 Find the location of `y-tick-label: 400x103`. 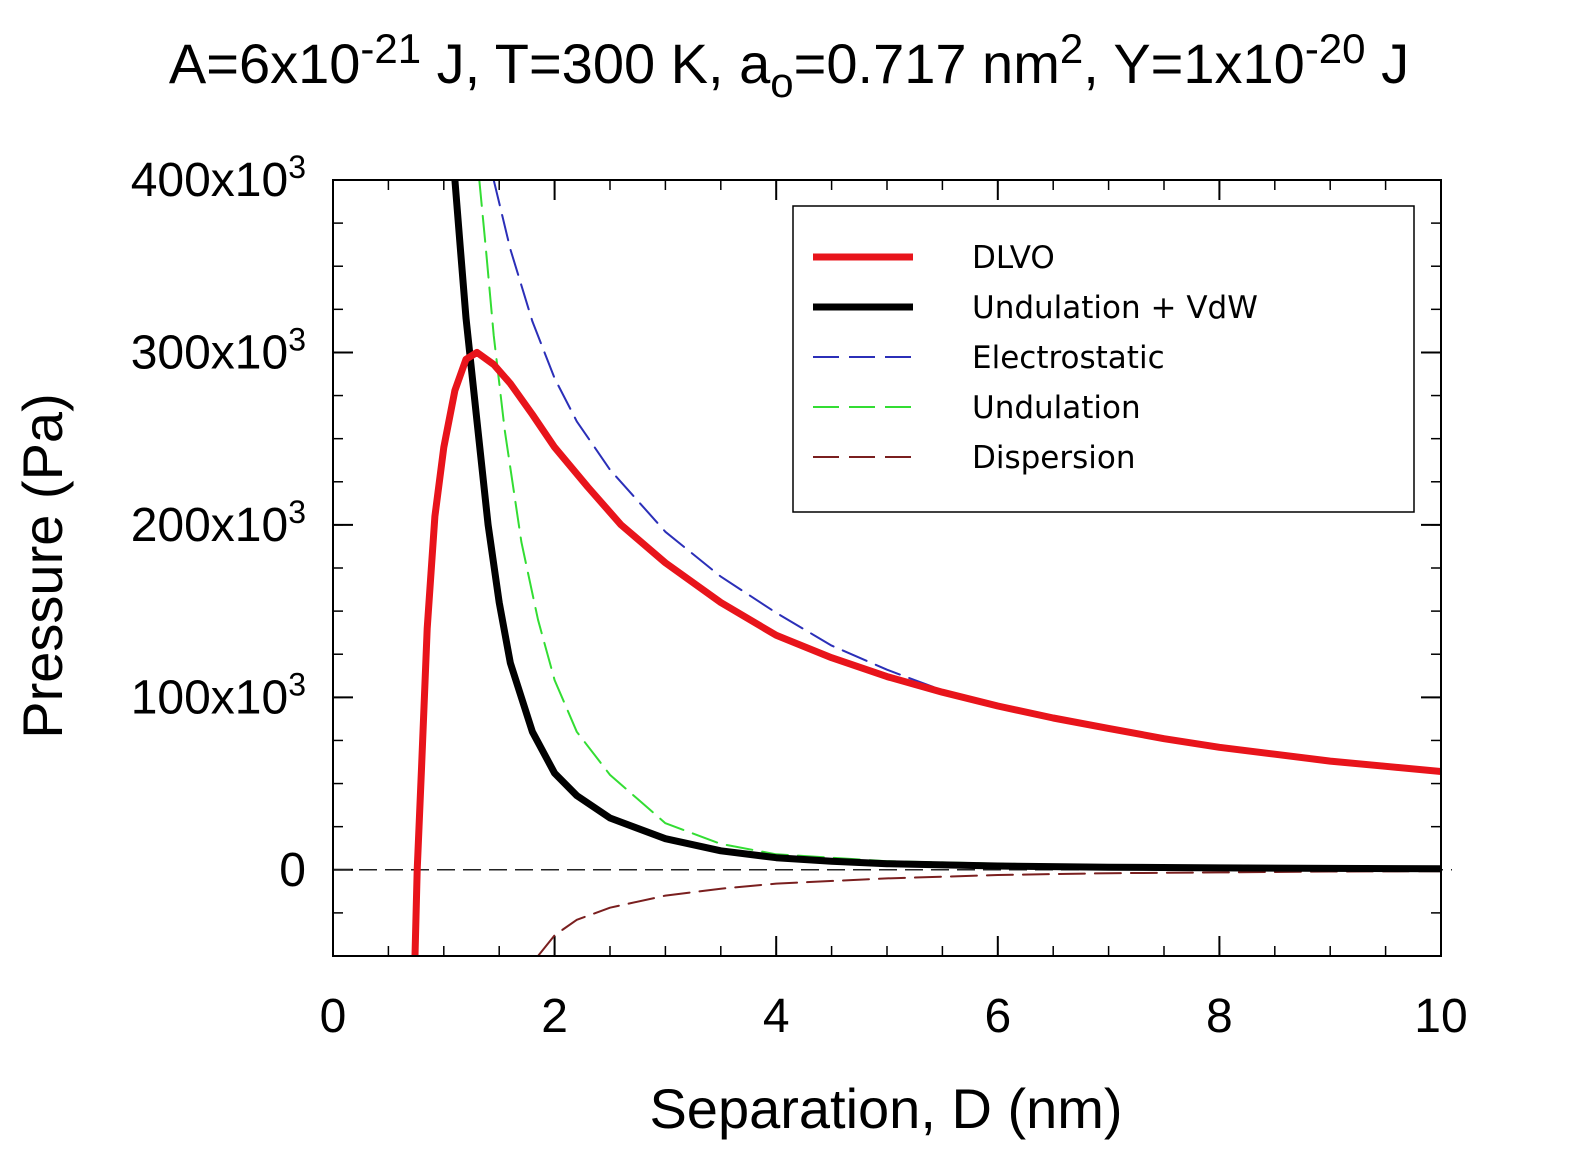

y-tick-label: 400x103 is located at coordinates (218, 178).